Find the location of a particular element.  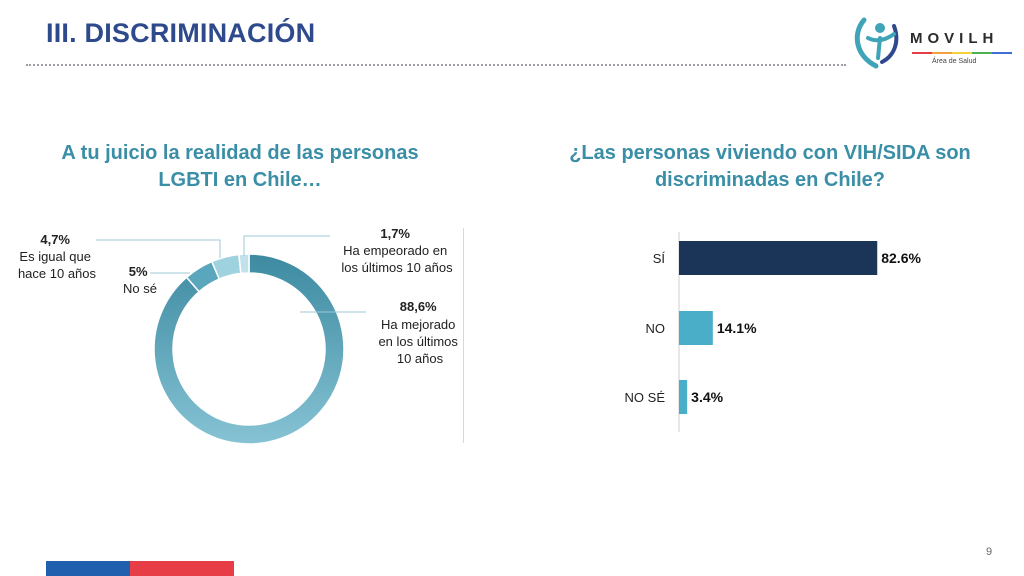

donut-chart is located at coordinates (249, 349).